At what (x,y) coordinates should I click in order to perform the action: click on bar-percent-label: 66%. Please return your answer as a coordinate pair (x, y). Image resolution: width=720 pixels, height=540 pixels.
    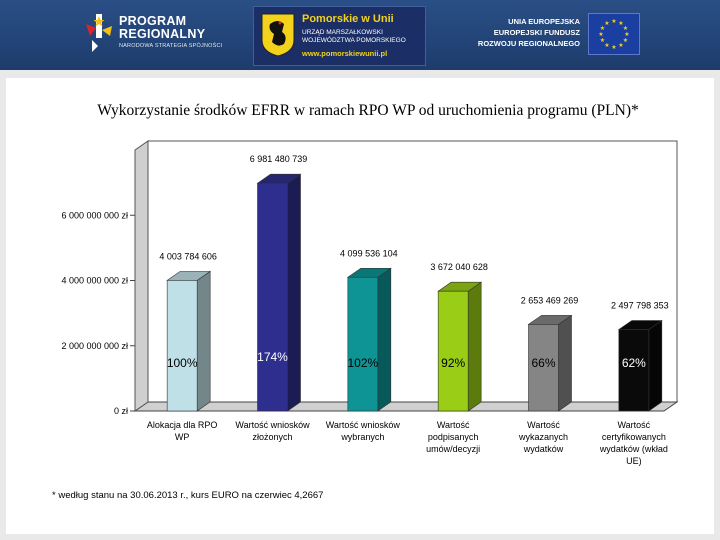
    Looking at the image, I should click on (543, 363).